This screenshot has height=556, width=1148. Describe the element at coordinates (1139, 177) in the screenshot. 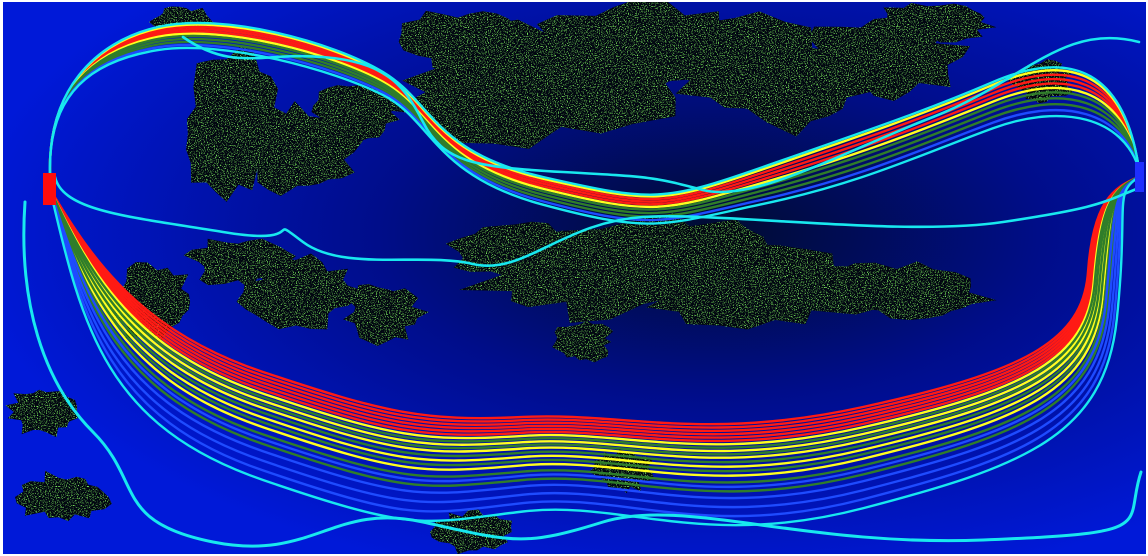

I see `source-marker-right` at that location.